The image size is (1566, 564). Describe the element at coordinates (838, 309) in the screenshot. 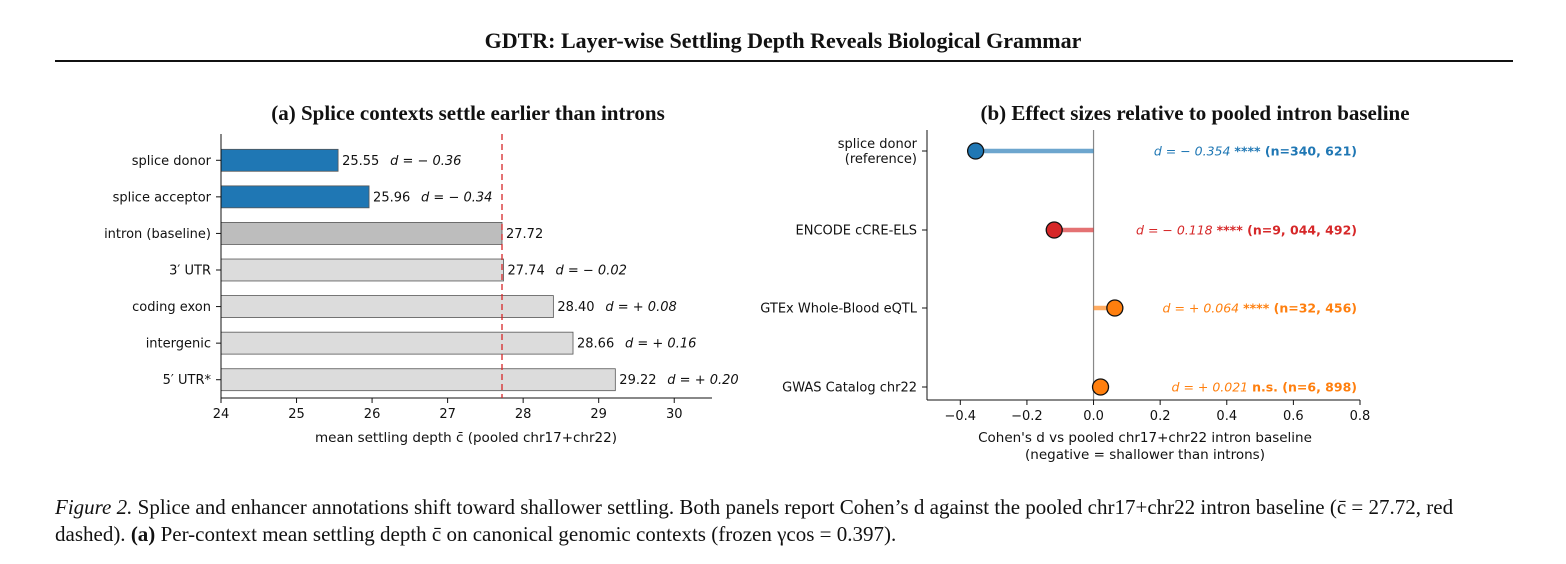

I see `y-tick-label-2: GTEx Whole-Blood eQTL` at that location.